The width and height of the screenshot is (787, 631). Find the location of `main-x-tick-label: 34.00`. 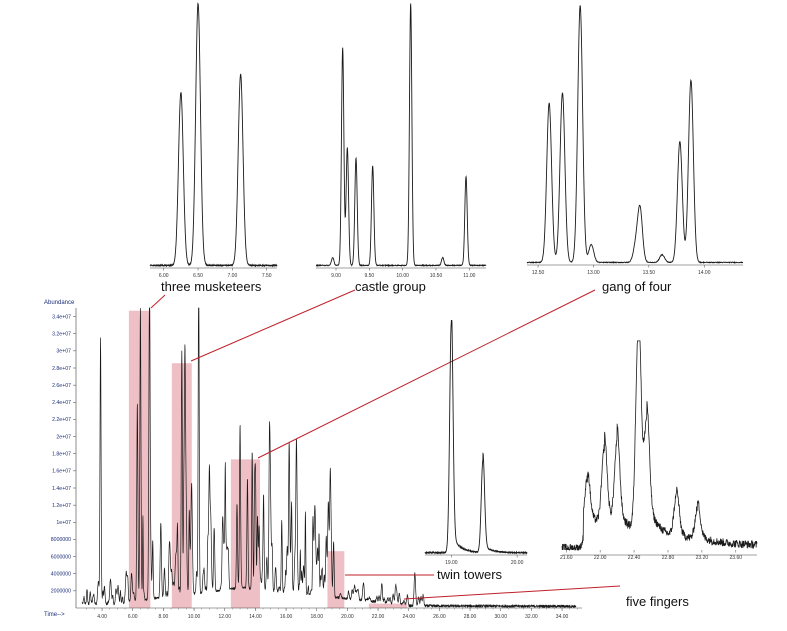

main-x-tick-label: 34.00 is located at coordinates (562, 617).